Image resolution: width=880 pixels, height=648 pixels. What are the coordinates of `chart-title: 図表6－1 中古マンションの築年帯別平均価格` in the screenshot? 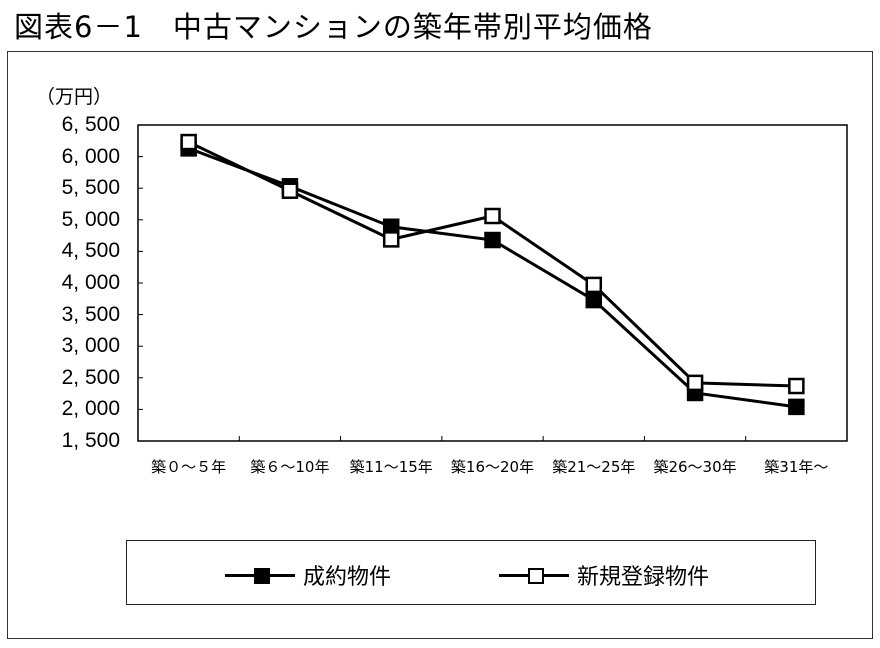 It's located at (333, 27).